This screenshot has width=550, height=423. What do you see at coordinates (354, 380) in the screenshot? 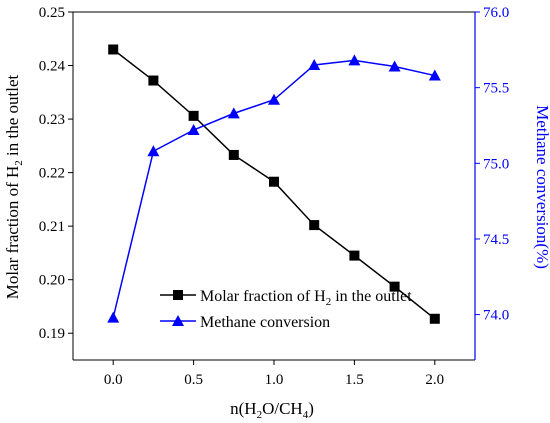
I see `x-tick-label: 1.5` at bounding box center [354, 380].